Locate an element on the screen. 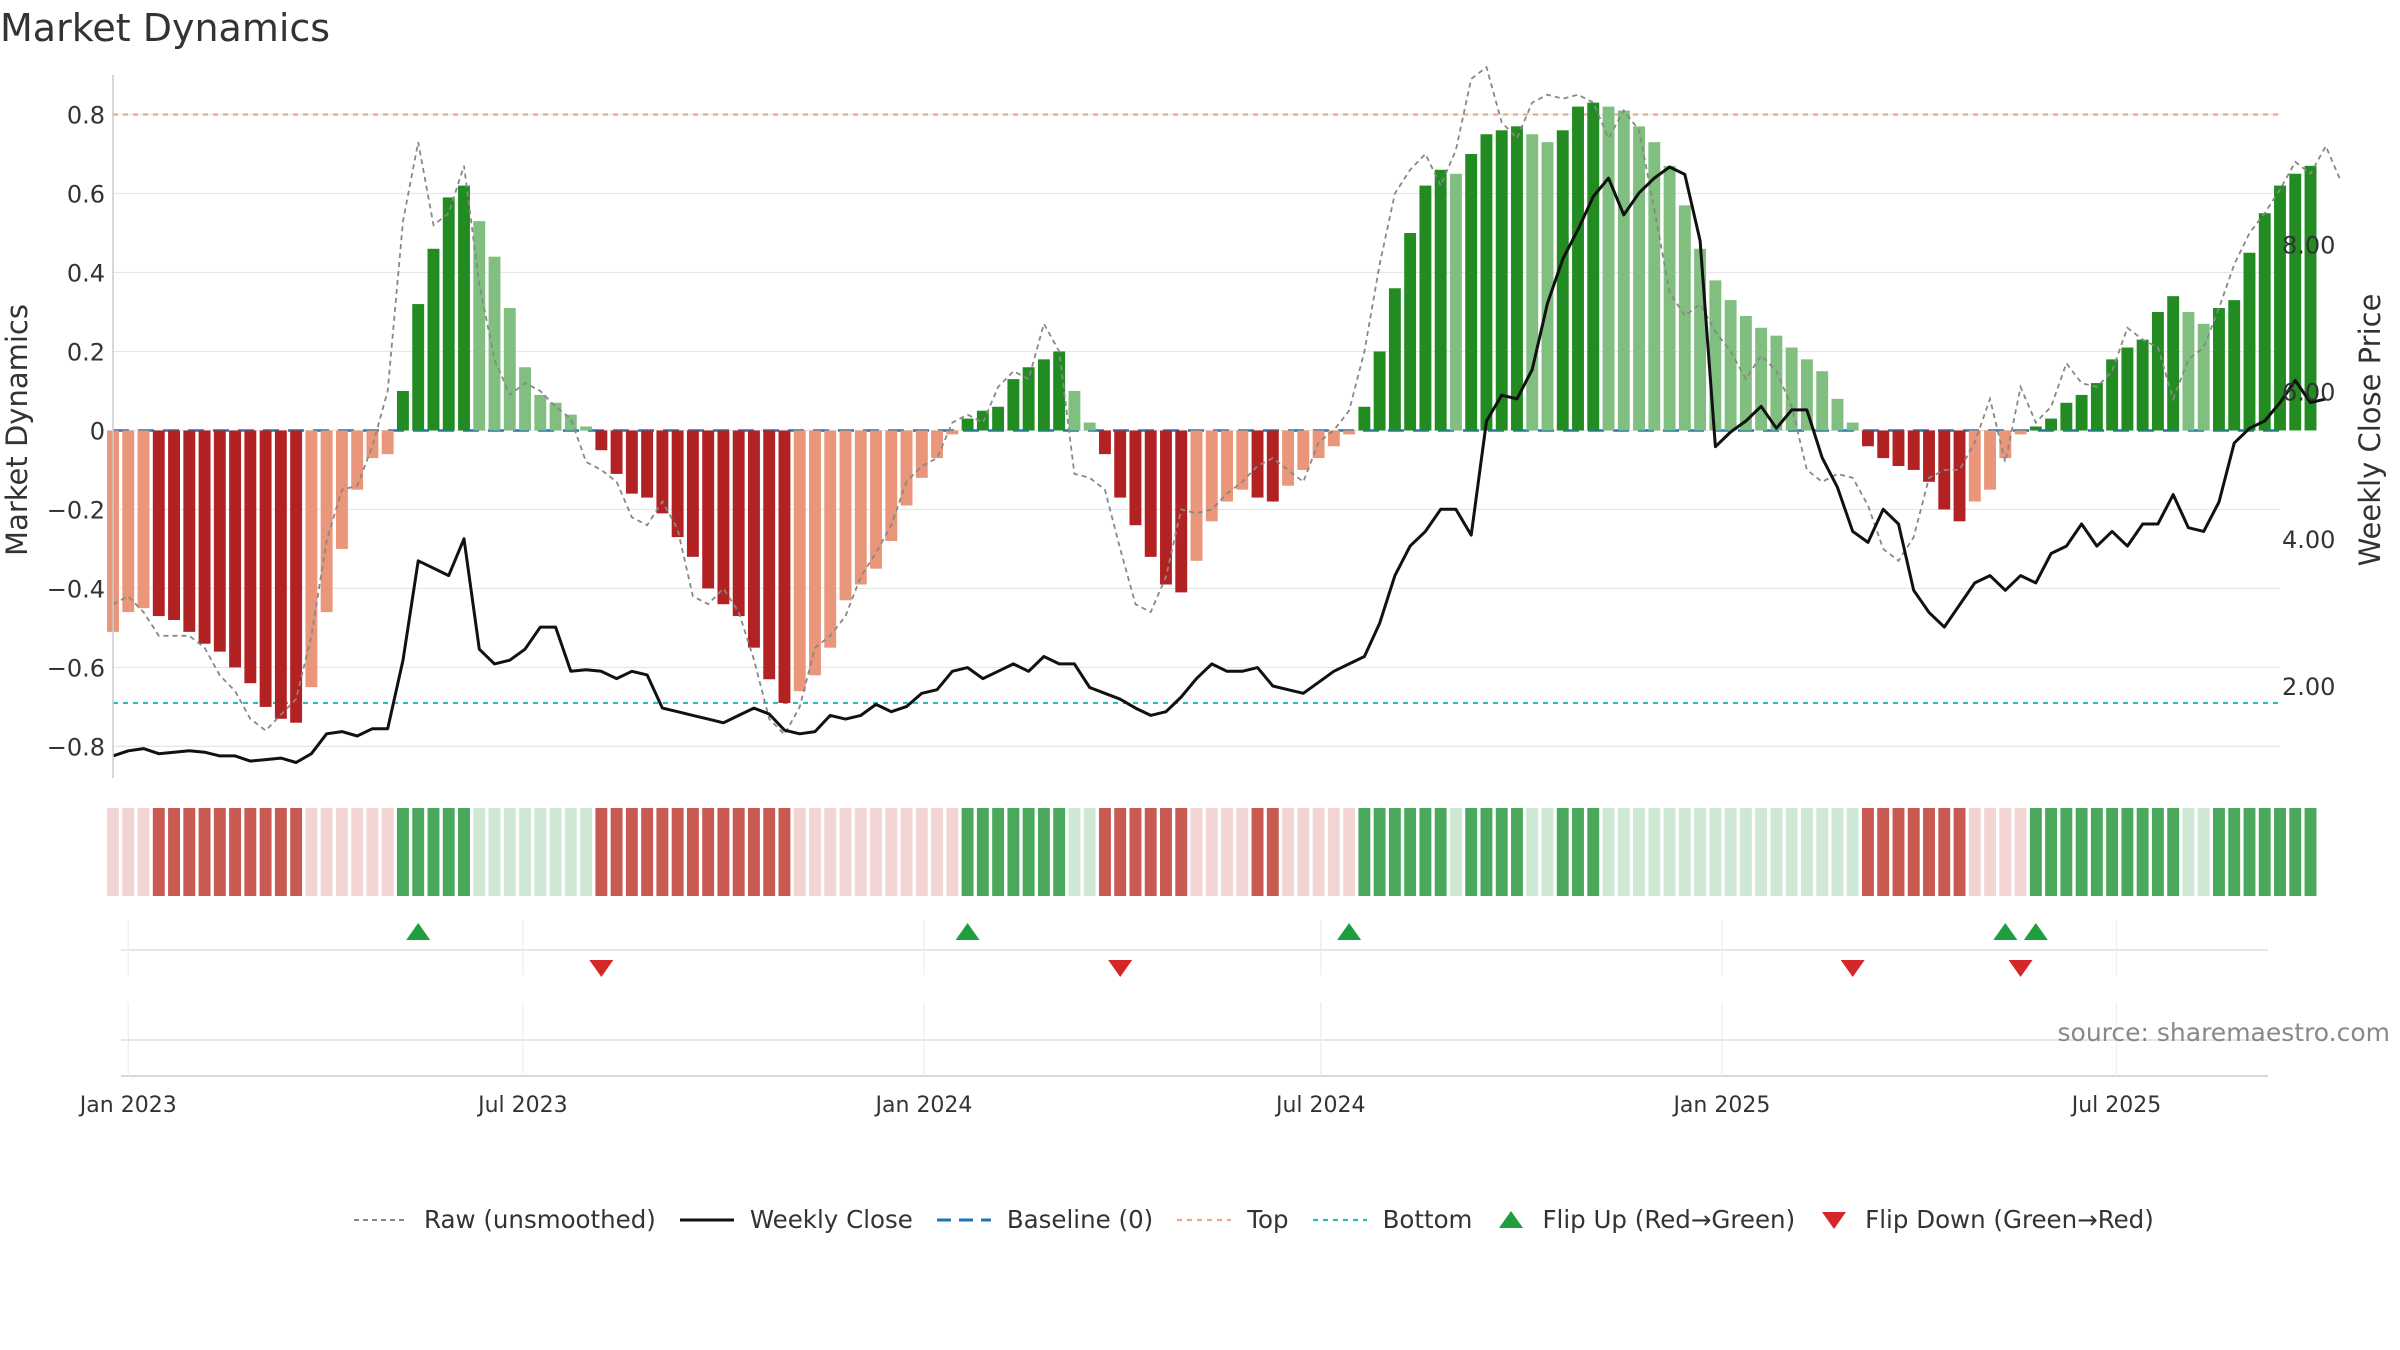 This screenshot has width=2400, height=1350. close-legend-swatch is located at coordinates (706, 1219).